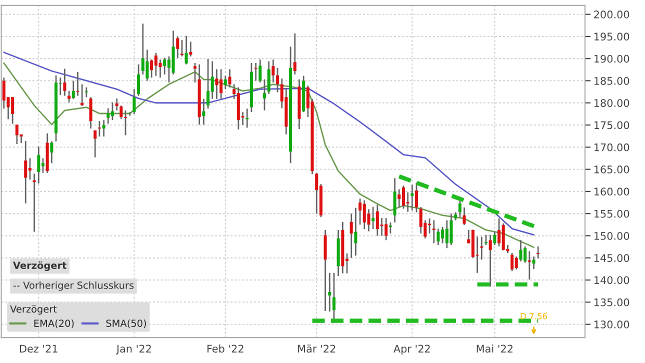 The height and width of the screenshot is (363, 645). Describe the element at coordinates (612, 324) in the screenshot. I see `y-tick-label: 130.00` at that location.